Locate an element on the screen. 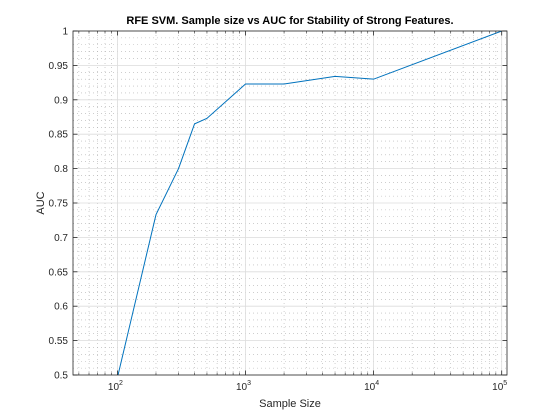 This screenshot has width=560, height=420. x-tick-exponent: 2 is located at coordinates (121, 383).